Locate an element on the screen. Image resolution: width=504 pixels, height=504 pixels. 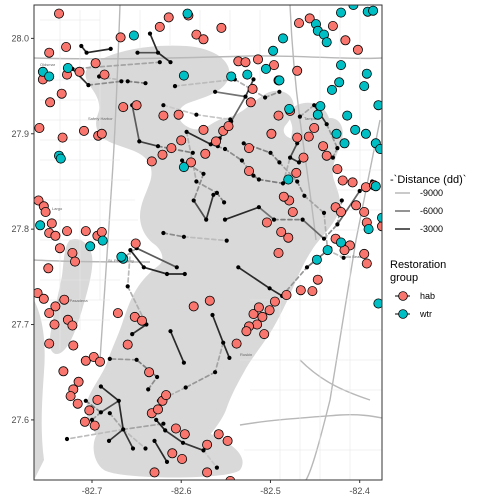
svg-text: Ruskin is located at coordinates (246, 354).